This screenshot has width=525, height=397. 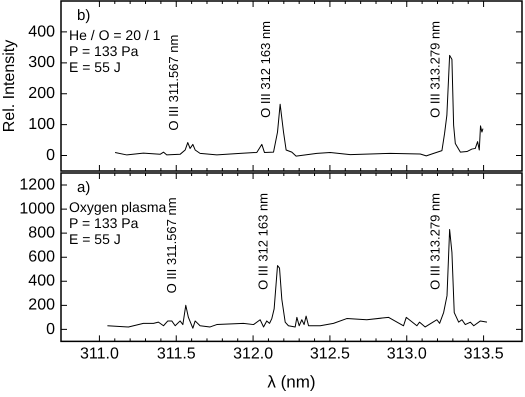 What do you see at coordinates (42, 233) in the screenshot?
I see `y-tick-label: 800` at bounding box center [42, 233].